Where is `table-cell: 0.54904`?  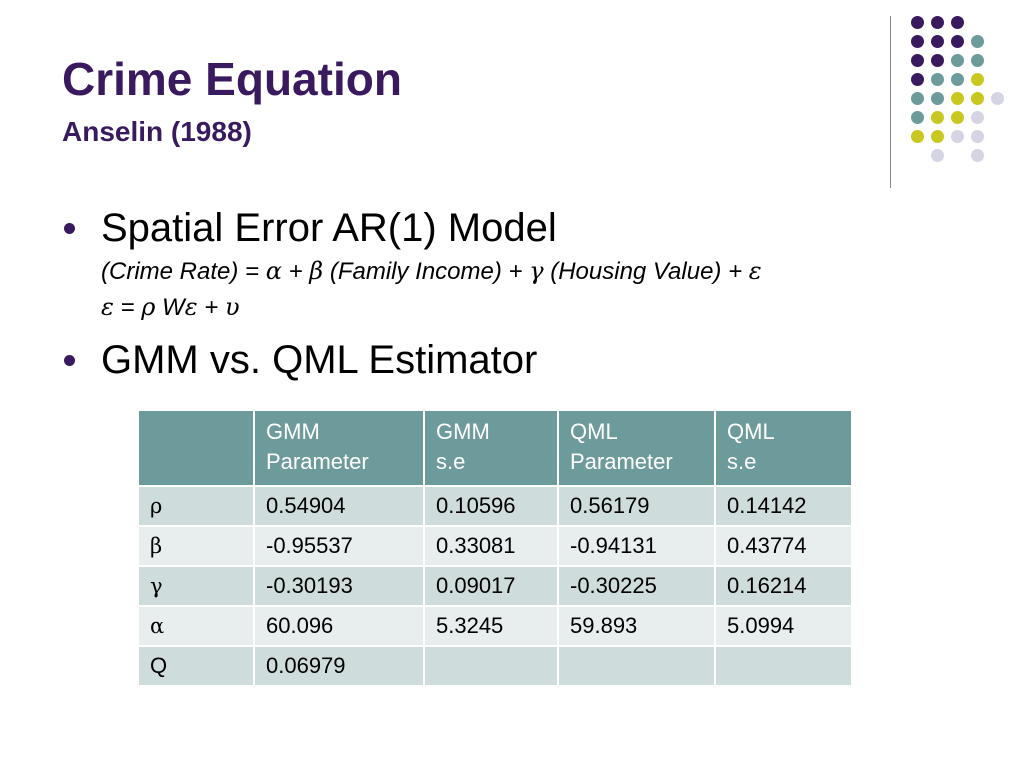
table-cell: 0.54904 is located at coordinates (339, 506).